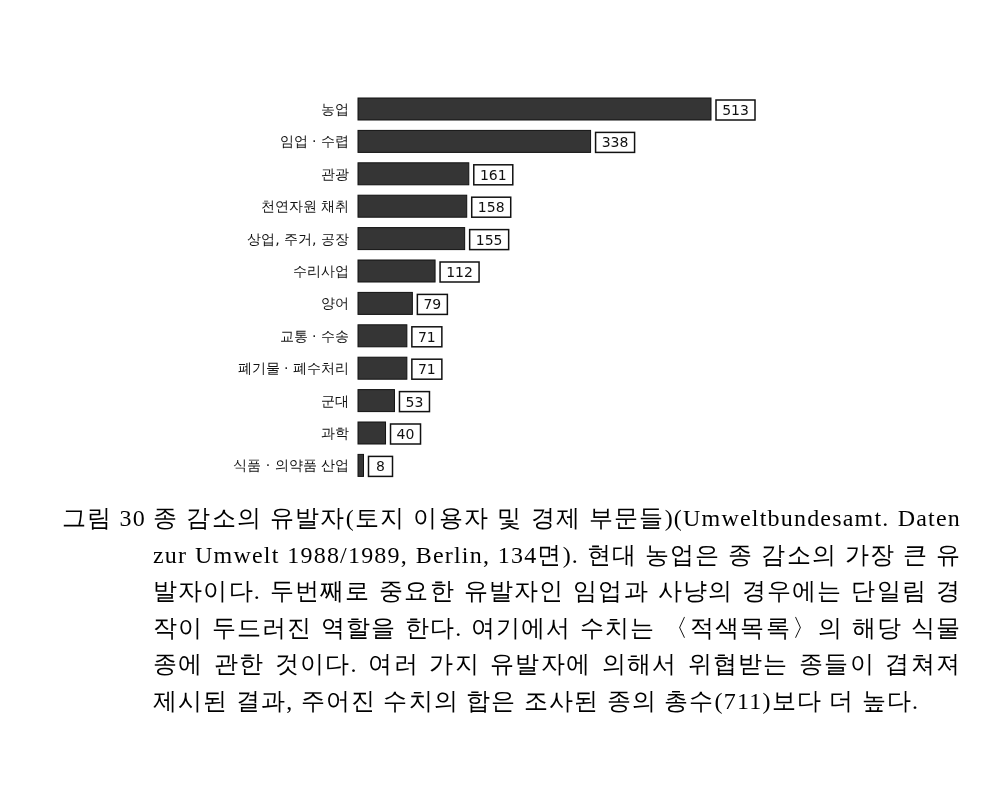 This screenshot has width=1003, height=806. I want to click on data-label: 161, so click(493, 174).